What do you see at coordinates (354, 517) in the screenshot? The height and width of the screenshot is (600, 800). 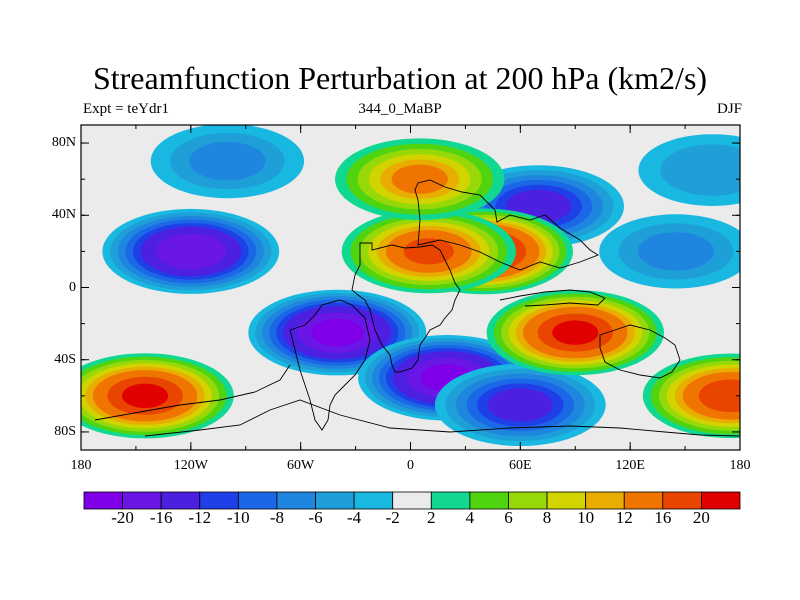 I see `colorbar-label: -4` at bounding box center [354, 517].